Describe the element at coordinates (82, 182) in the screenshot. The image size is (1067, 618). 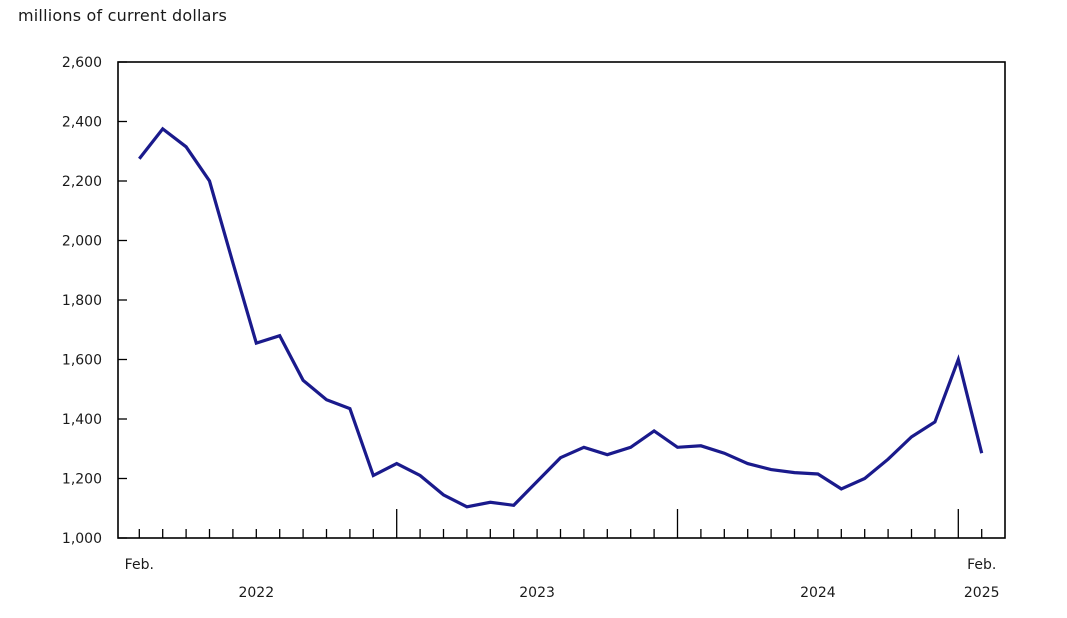
I see `y-axis-tick-label: 2,200` at that location.